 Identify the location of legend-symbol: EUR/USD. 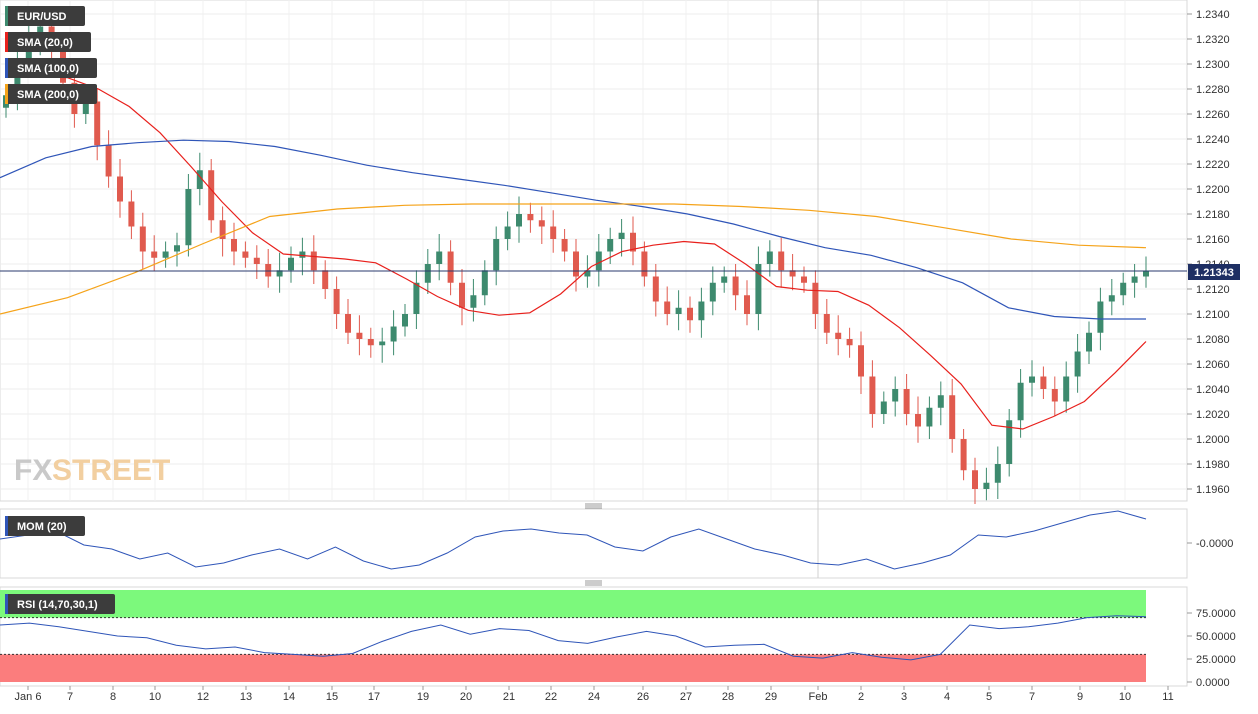
(45, 16).